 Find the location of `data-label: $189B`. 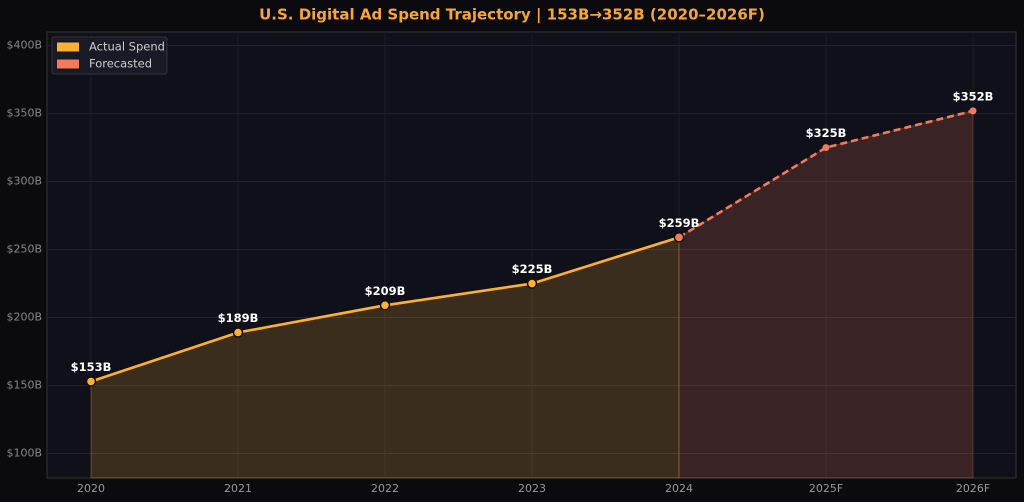

data-label: $189B is located at coordinates (238, 318).